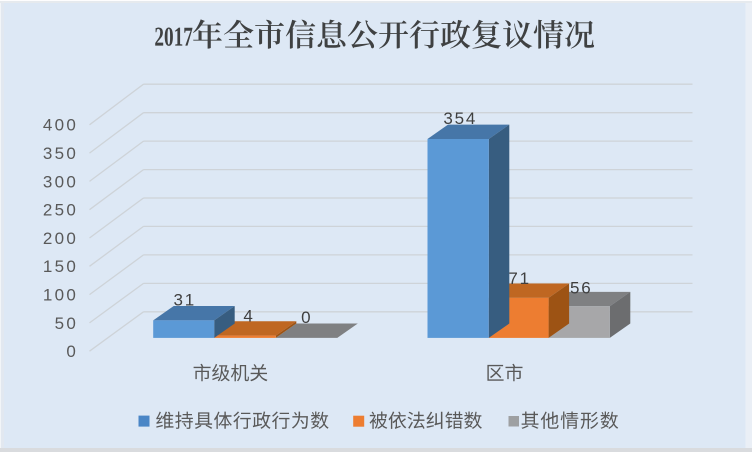 The height and width of the screenshot is (452, 752). Describe the element at coordinates (60, 295) in the screenshot. I see `svg-text: 100` at that location.